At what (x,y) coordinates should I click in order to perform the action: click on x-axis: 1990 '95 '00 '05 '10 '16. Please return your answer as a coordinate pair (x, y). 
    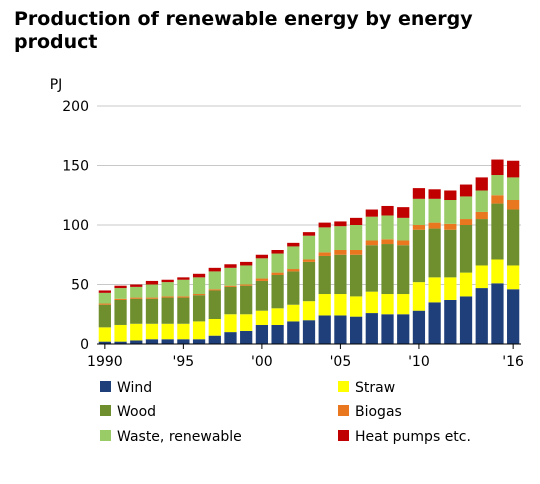
    Looking at the image, I should click on (305, 356).